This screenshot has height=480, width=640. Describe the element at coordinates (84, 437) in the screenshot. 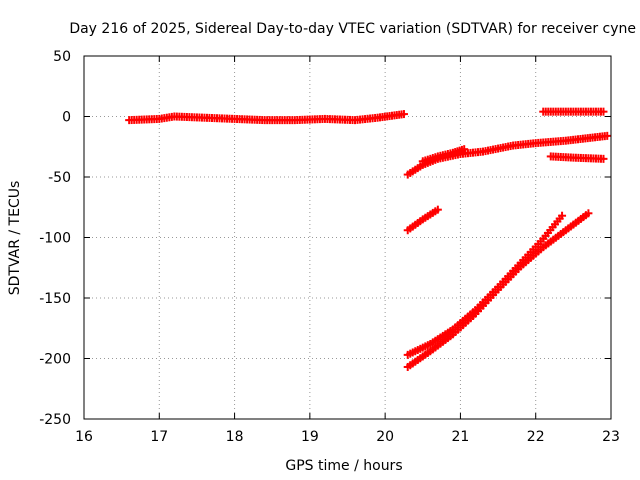

I see `x-tick-label: 16` at that location.